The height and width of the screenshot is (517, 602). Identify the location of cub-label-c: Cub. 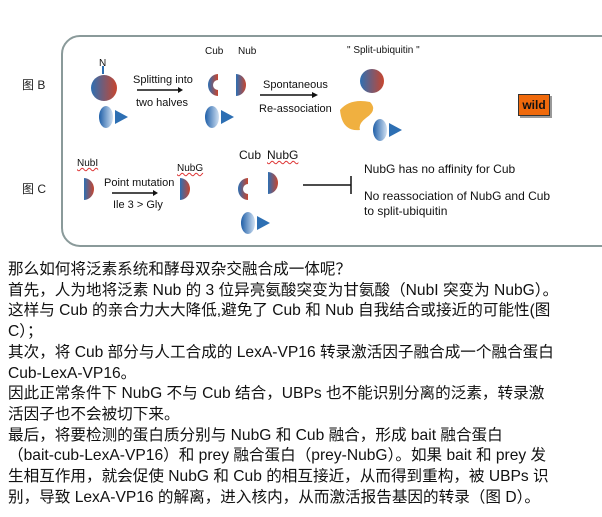
(250, 155).